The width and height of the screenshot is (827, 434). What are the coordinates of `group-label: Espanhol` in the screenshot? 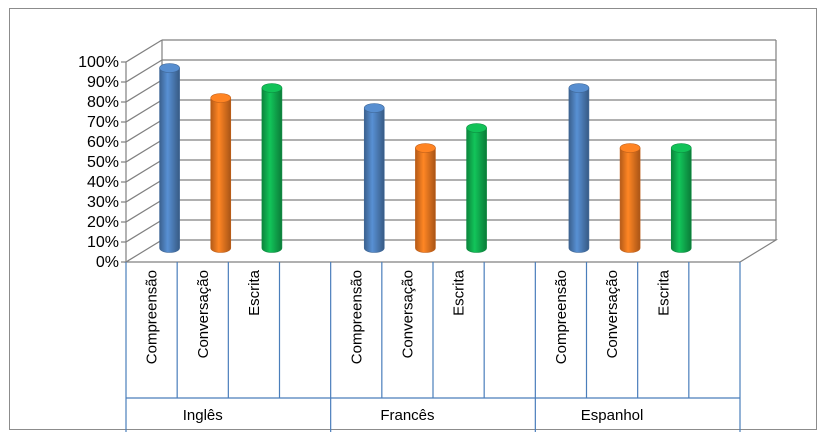 It's located at (612, 415).